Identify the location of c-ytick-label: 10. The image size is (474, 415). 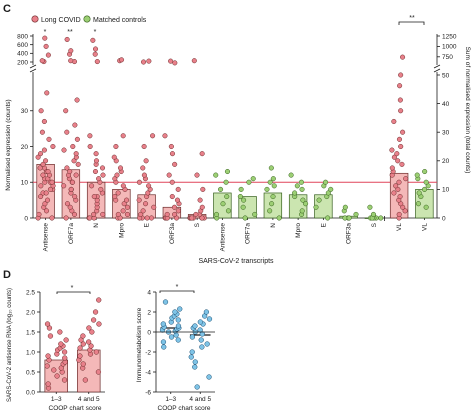
(25, 183).